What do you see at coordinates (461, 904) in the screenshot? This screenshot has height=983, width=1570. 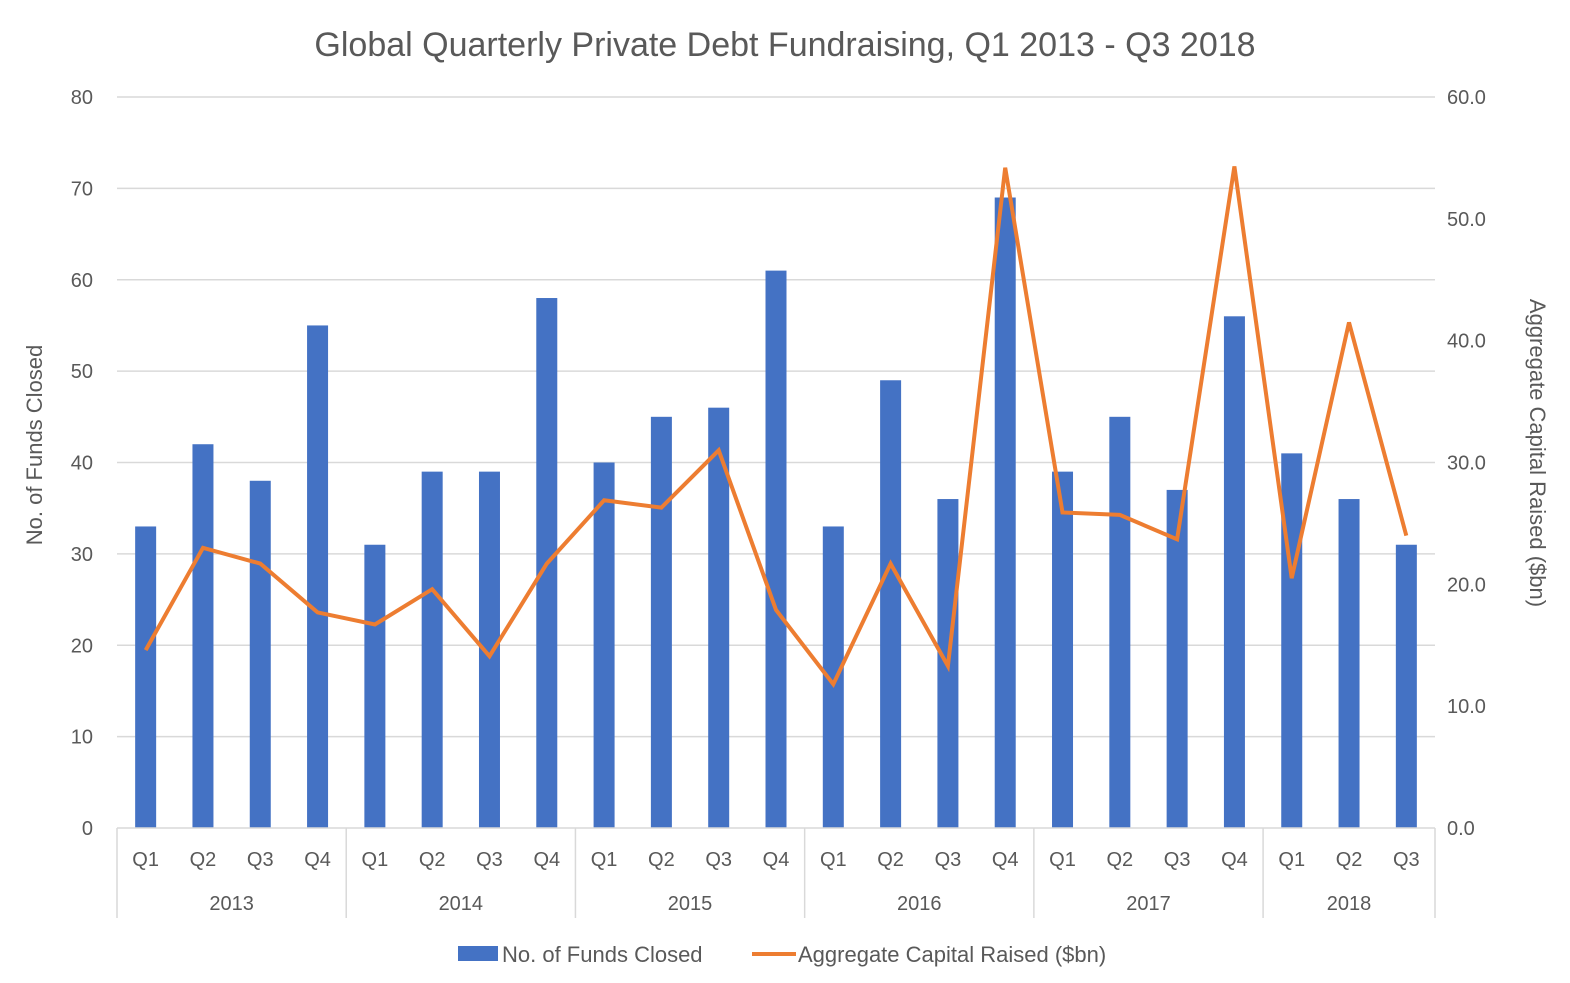 I see `x-group-label: 2014` at bounding box center [461, 904].